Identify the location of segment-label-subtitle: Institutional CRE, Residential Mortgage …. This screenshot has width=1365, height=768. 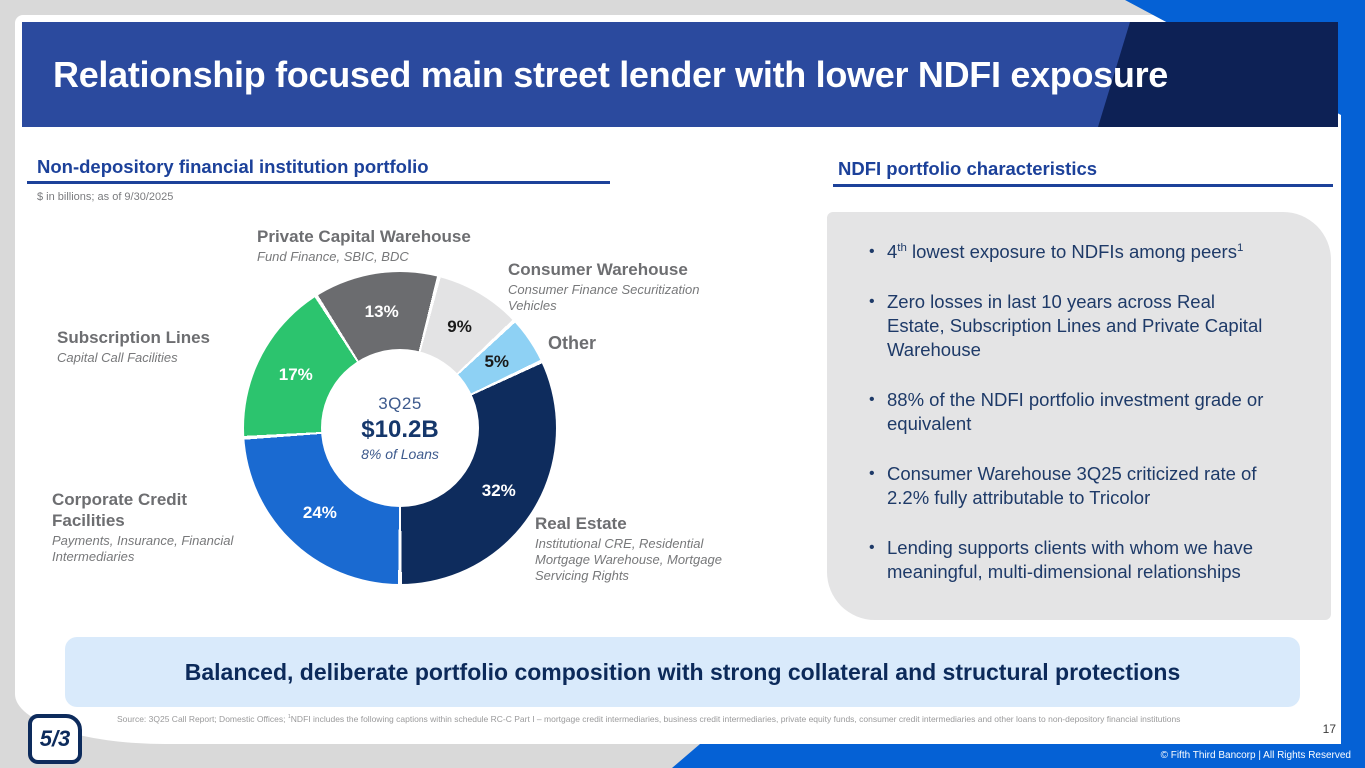
(628, 559).